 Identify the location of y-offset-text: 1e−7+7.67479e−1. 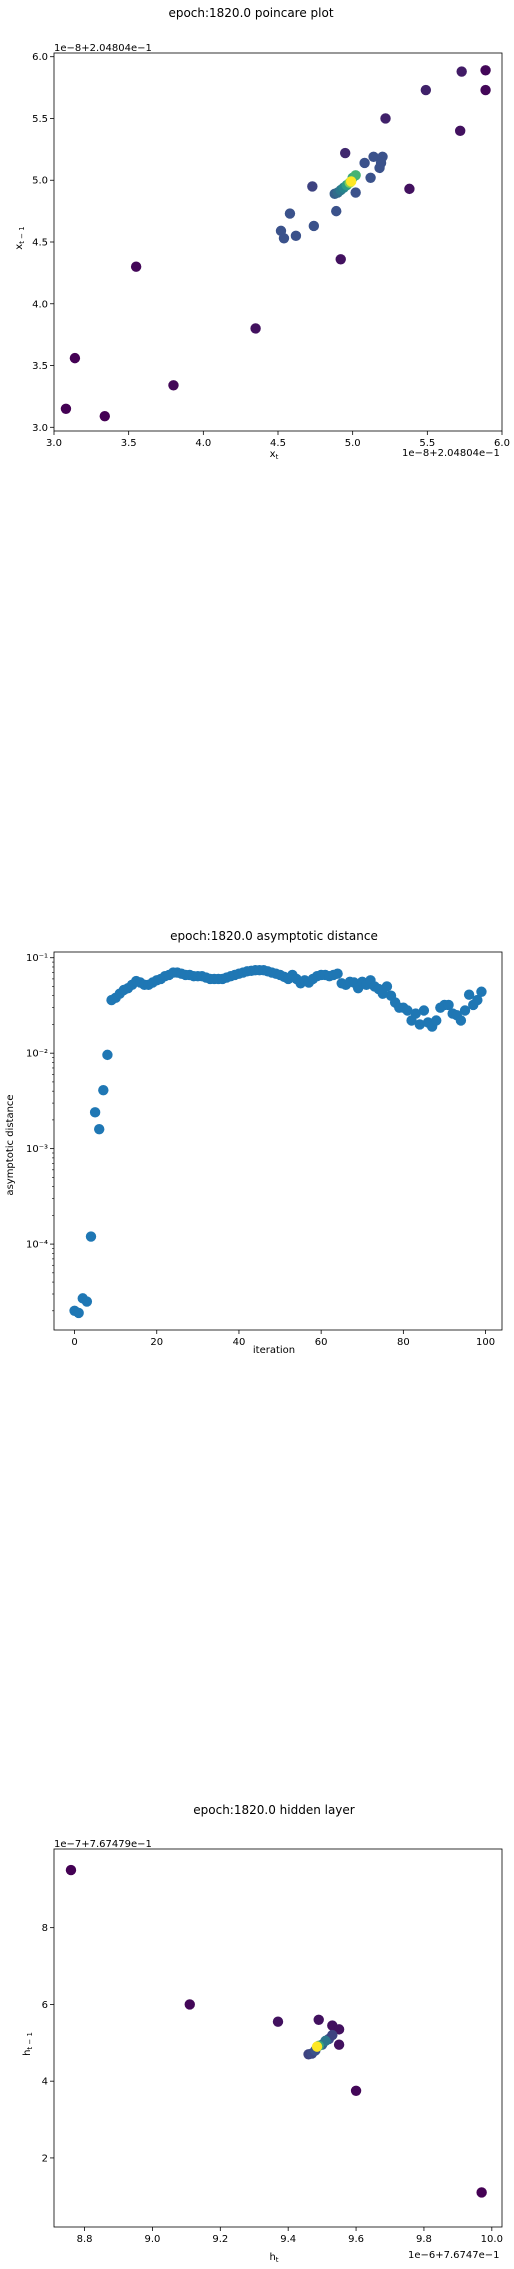
(103, 1844).